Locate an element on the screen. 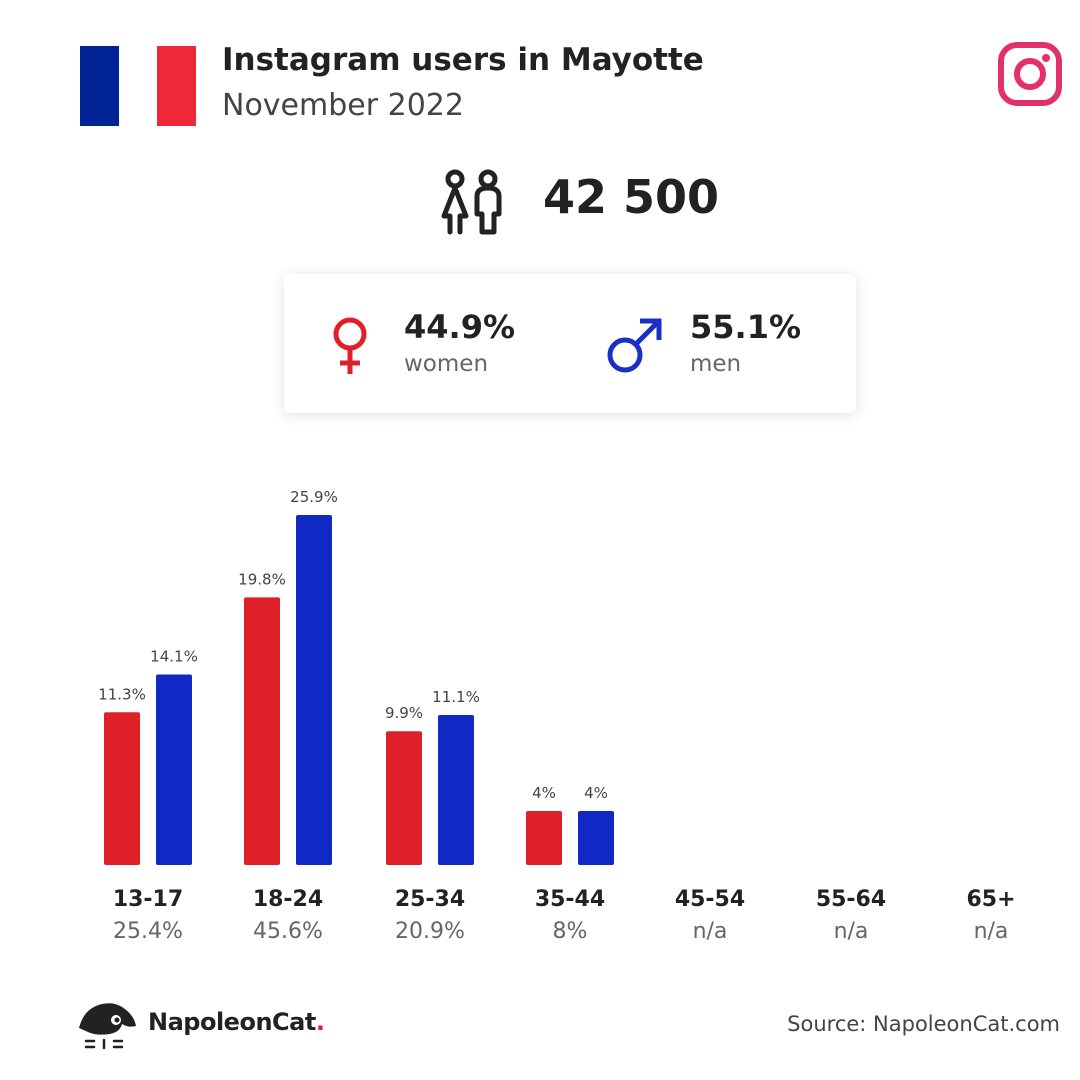  category-label: 45-54 is located at coordinates (710, 899).